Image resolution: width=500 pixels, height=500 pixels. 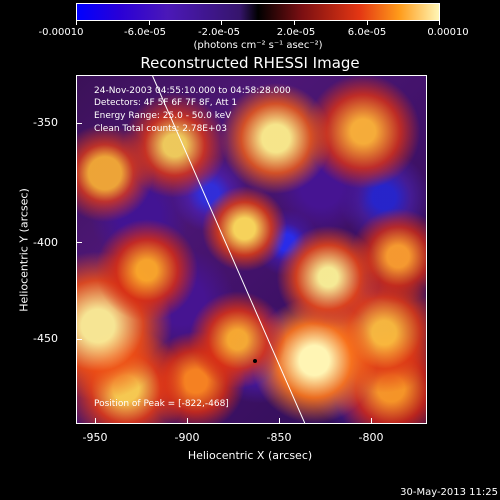 I want to click on info-line-2: Detectors: 4F 5F 6F 7F 8F, Att 1, so click(x=166, y=103).